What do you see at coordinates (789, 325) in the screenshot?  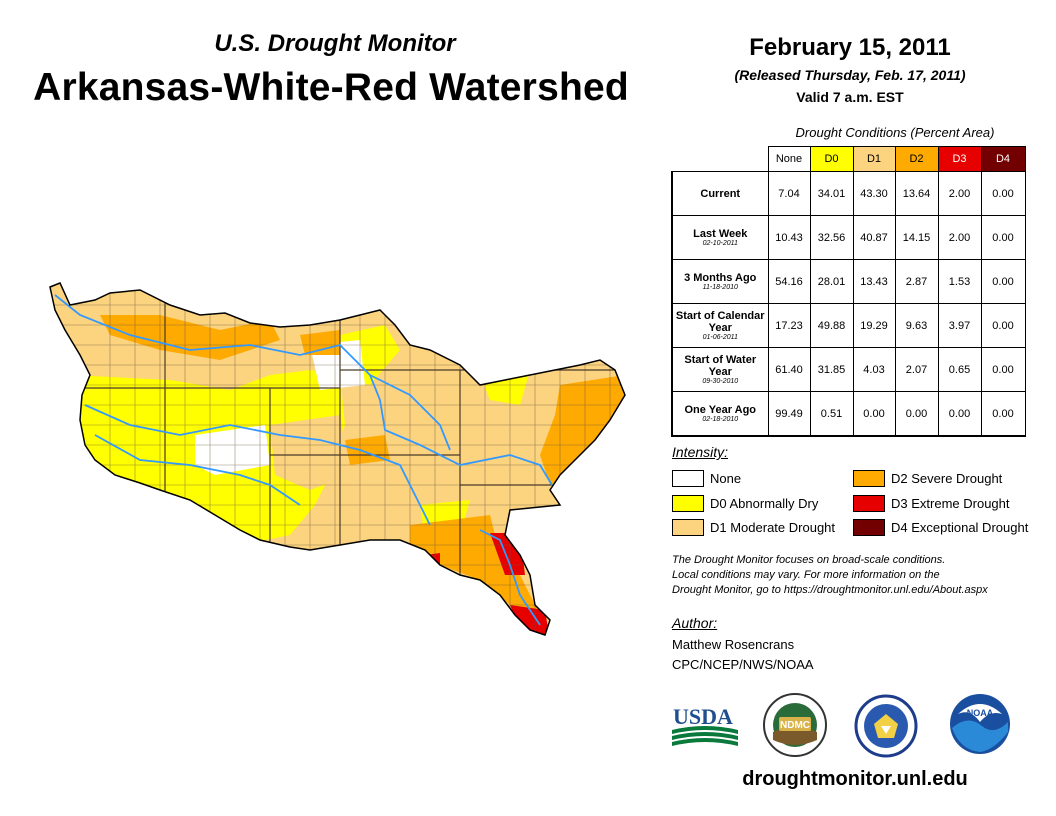 I see `table-cell: 17.23` at bounding box center [789, 325].